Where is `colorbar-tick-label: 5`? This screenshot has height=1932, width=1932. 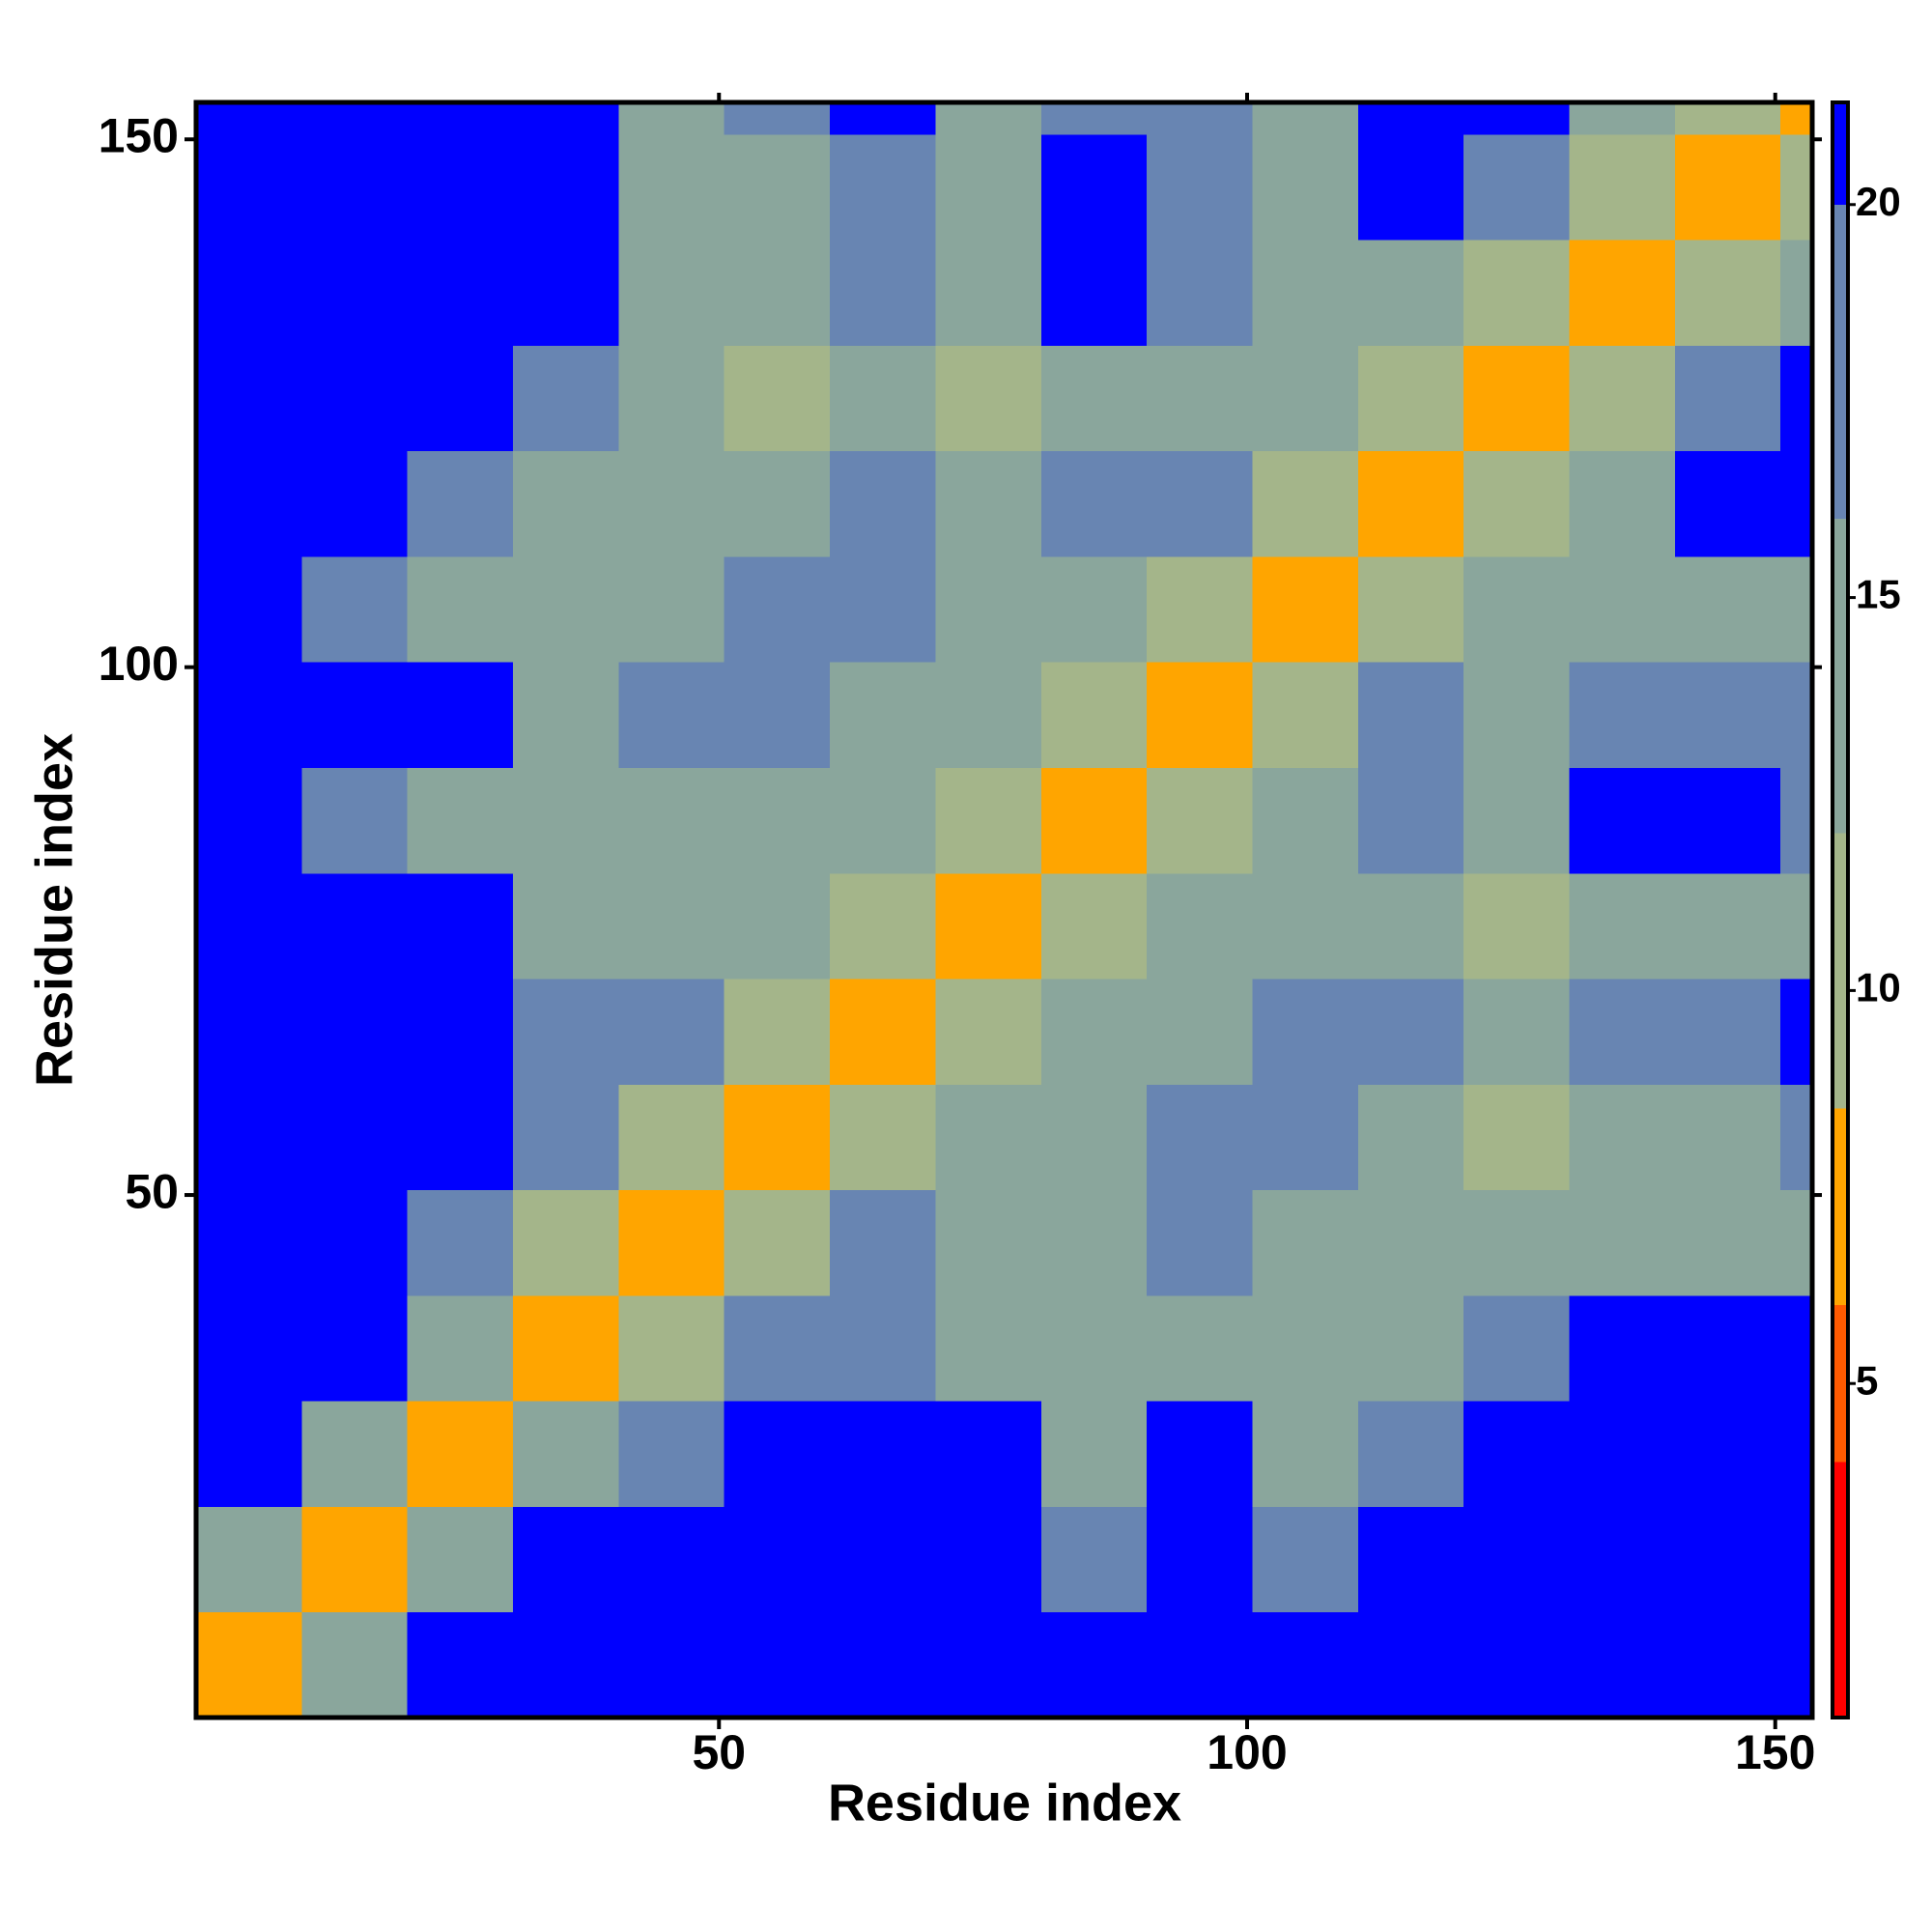
colorbar-tick-label: 5 is located at coordinates (1867, 1380).